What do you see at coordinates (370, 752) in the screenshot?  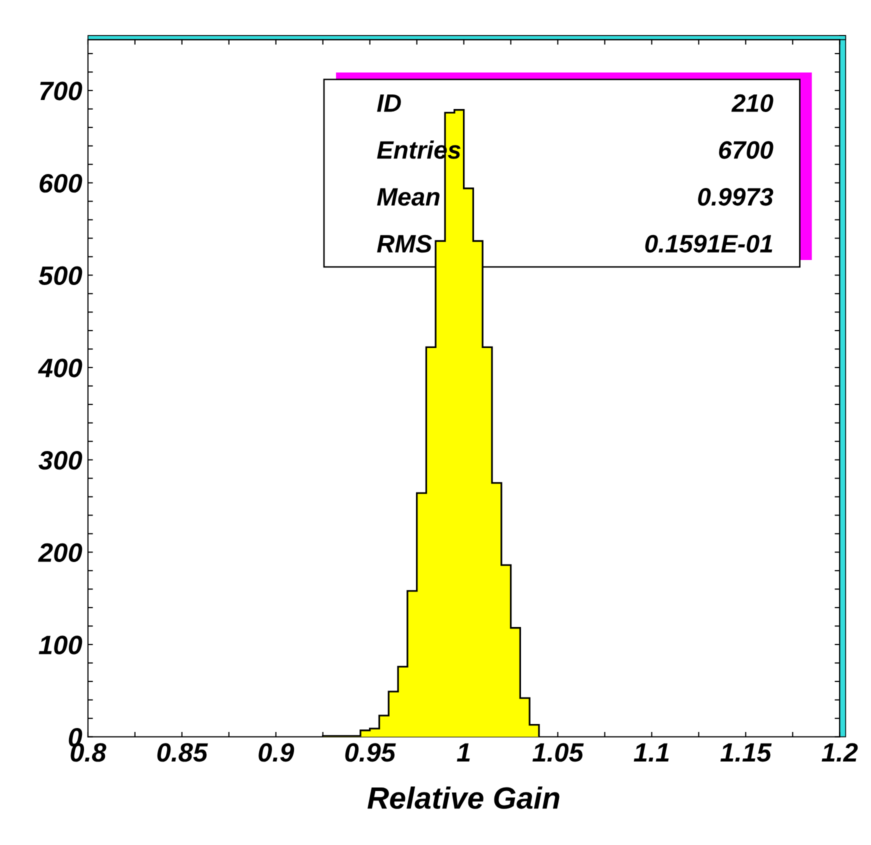 I see `x-tick-label: 0.95` at bounding box center [370, 752].